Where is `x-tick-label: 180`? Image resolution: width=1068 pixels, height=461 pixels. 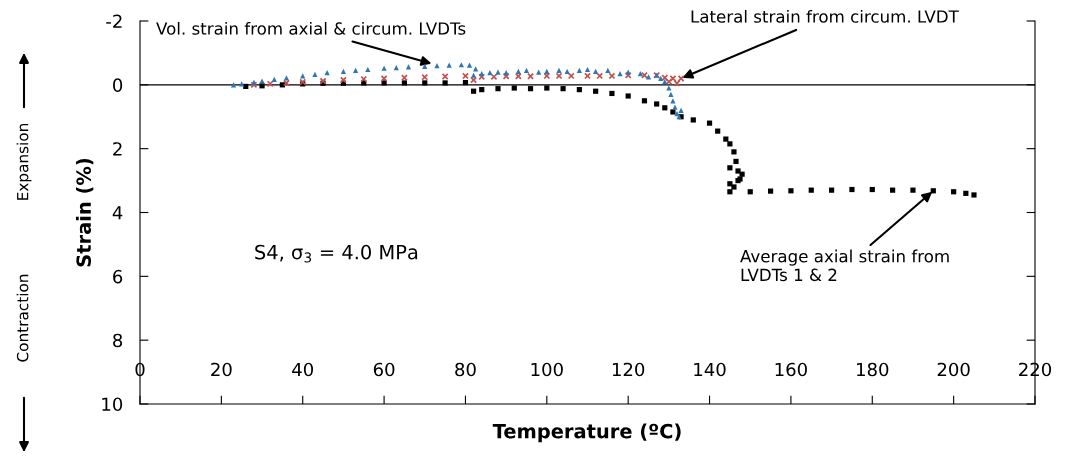 x-tick-label: 180 is located at coordinates (873, 369).